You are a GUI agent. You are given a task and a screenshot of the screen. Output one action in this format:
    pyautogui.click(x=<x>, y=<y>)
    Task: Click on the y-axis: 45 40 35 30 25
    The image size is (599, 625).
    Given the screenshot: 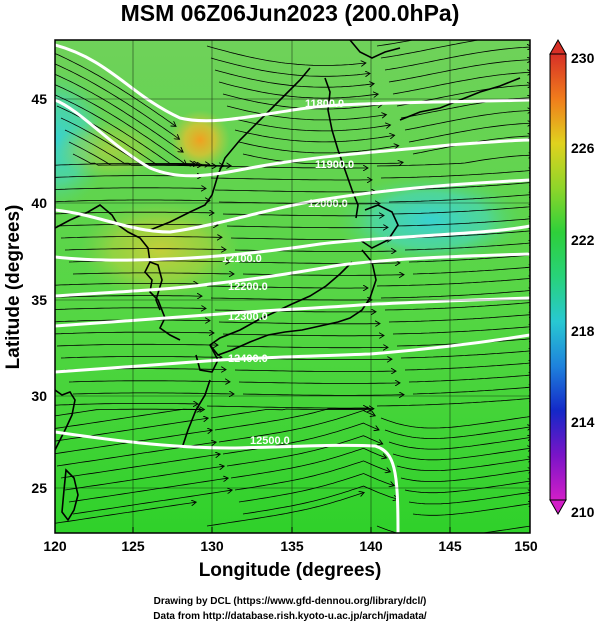 What is the action you would take?
    pyautogui.click(x=39, y=293)
    